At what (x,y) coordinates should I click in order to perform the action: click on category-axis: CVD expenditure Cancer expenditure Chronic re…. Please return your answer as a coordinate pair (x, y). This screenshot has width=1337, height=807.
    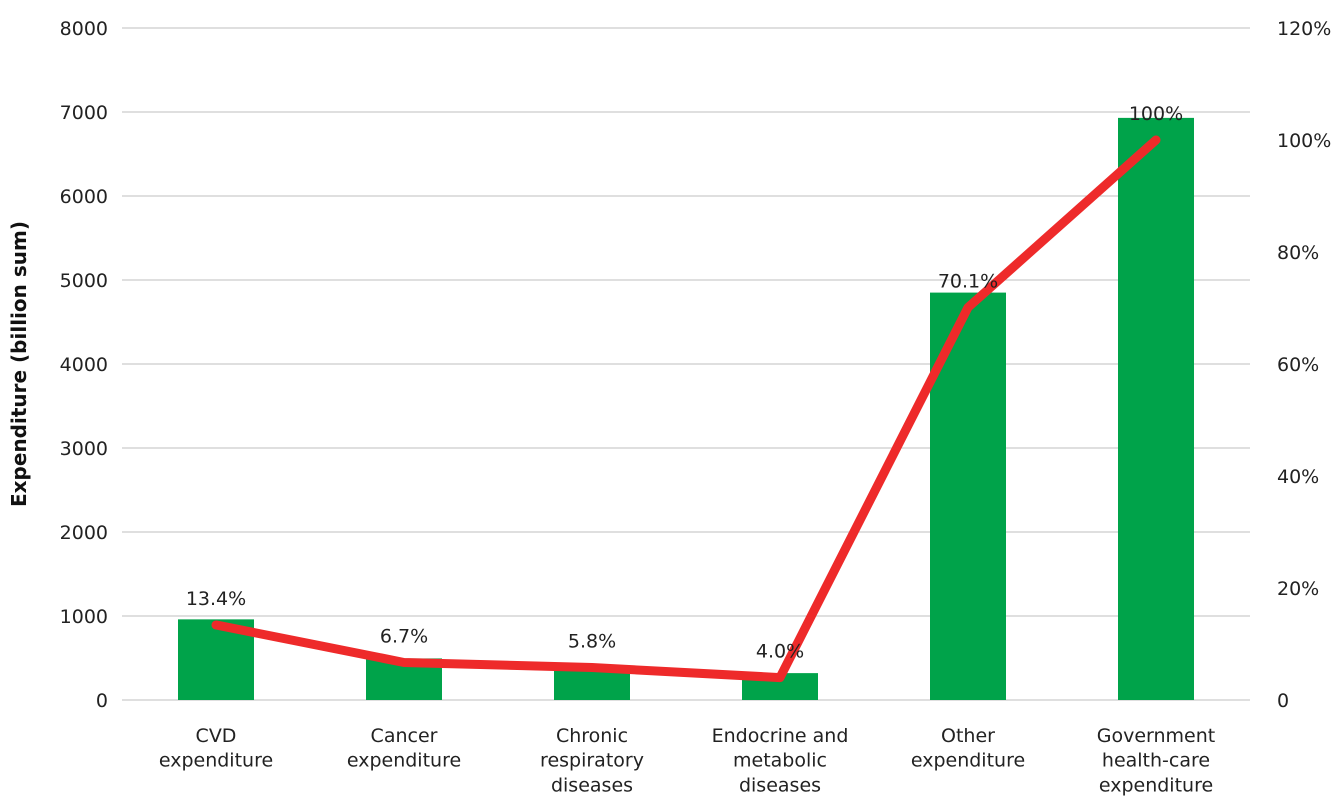
    Looking at the image, I should click on (687, 760).